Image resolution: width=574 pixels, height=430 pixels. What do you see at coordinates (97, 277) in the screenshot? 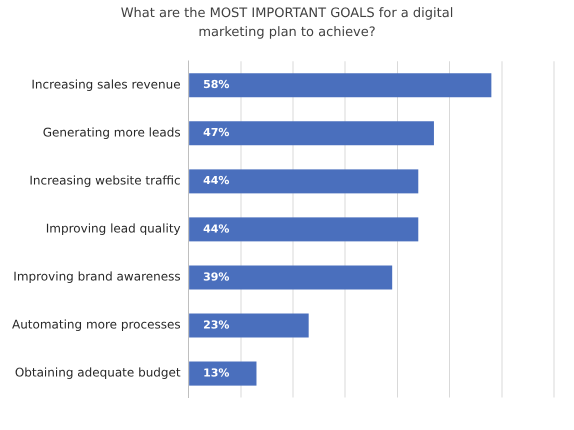
I see `y-tick-label: Improving brand awareness` at bounding box center [97, 277].